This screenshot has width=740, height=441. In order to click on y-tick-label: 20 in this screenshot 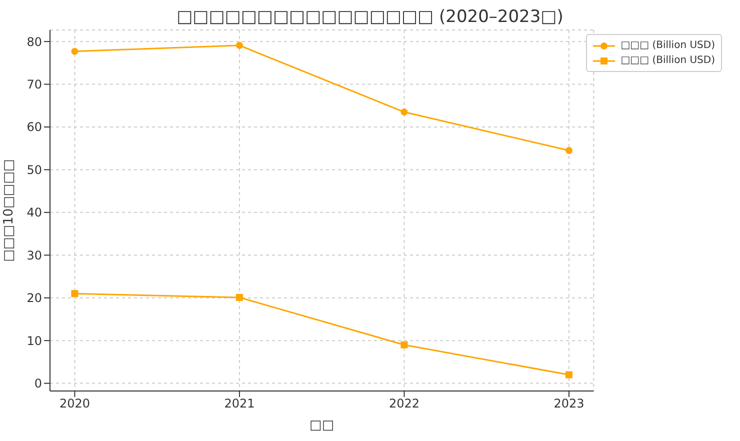, I will do `click(34, 298)`.